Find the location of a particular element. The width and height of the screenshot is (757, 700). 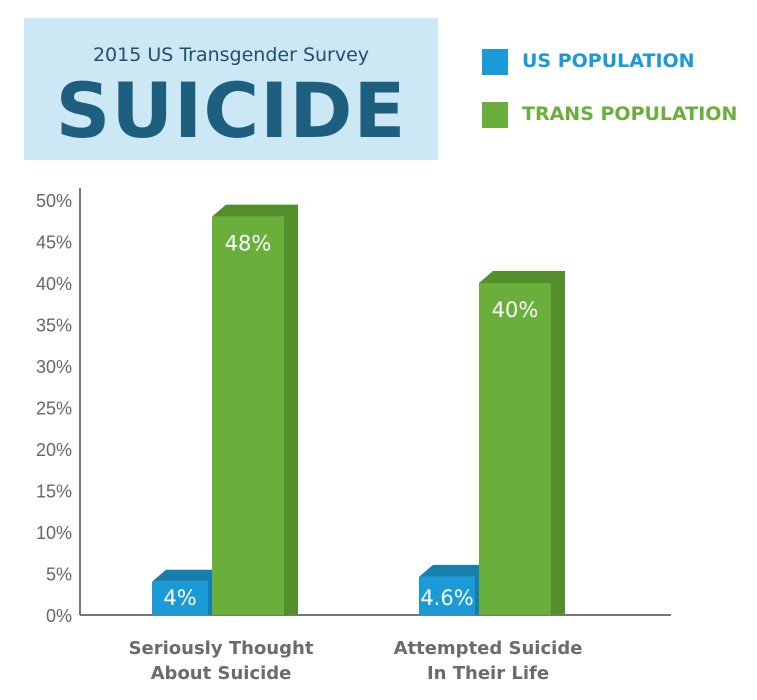

y-tick-label: 40% is located at coordinates (54, 284).